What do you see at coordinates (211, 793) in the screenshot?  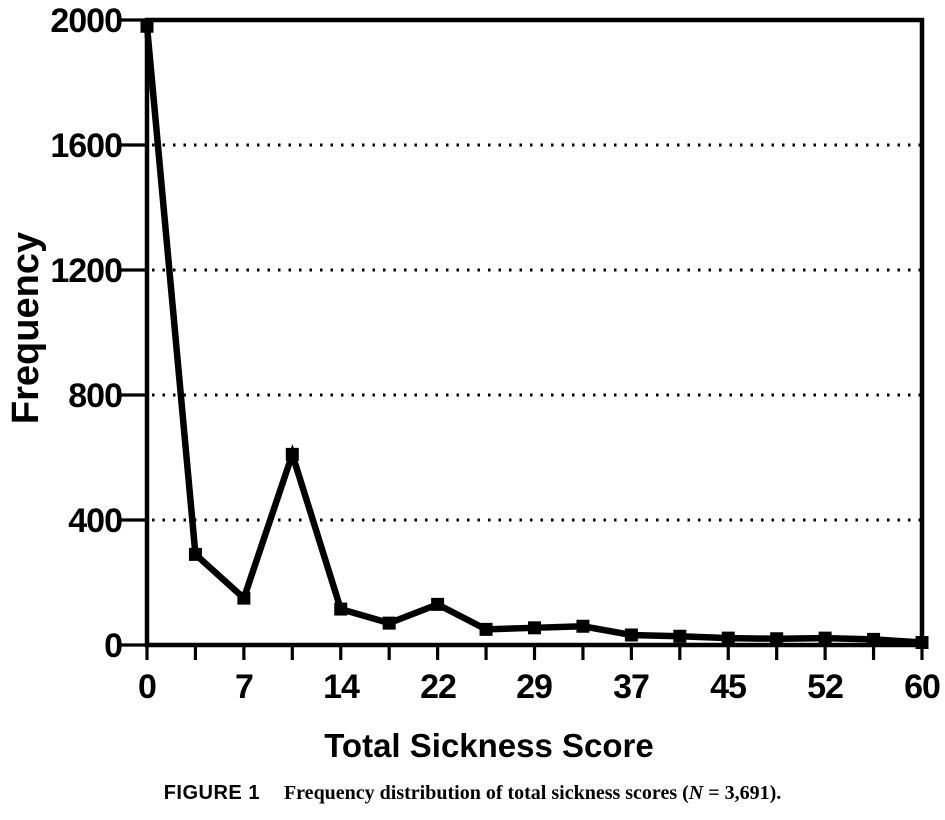 I see `figure-number-label: FIGURE 1` at bounding box center [211, 793].